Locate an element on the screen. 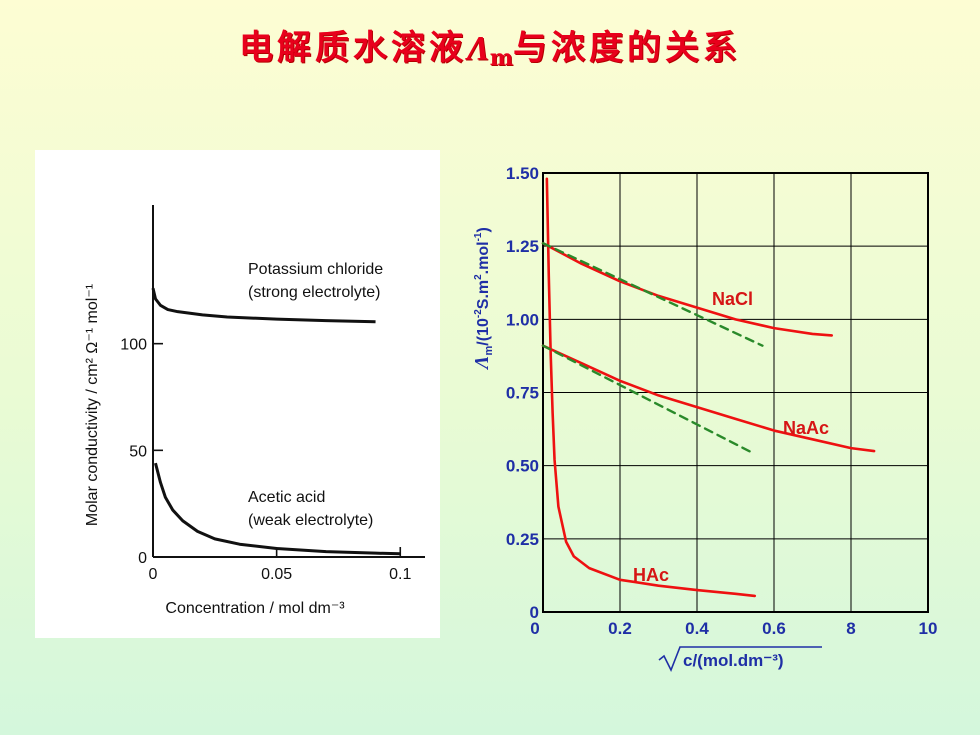  right-x-tick-label: 0.4 is located at coordinates (697, 628).